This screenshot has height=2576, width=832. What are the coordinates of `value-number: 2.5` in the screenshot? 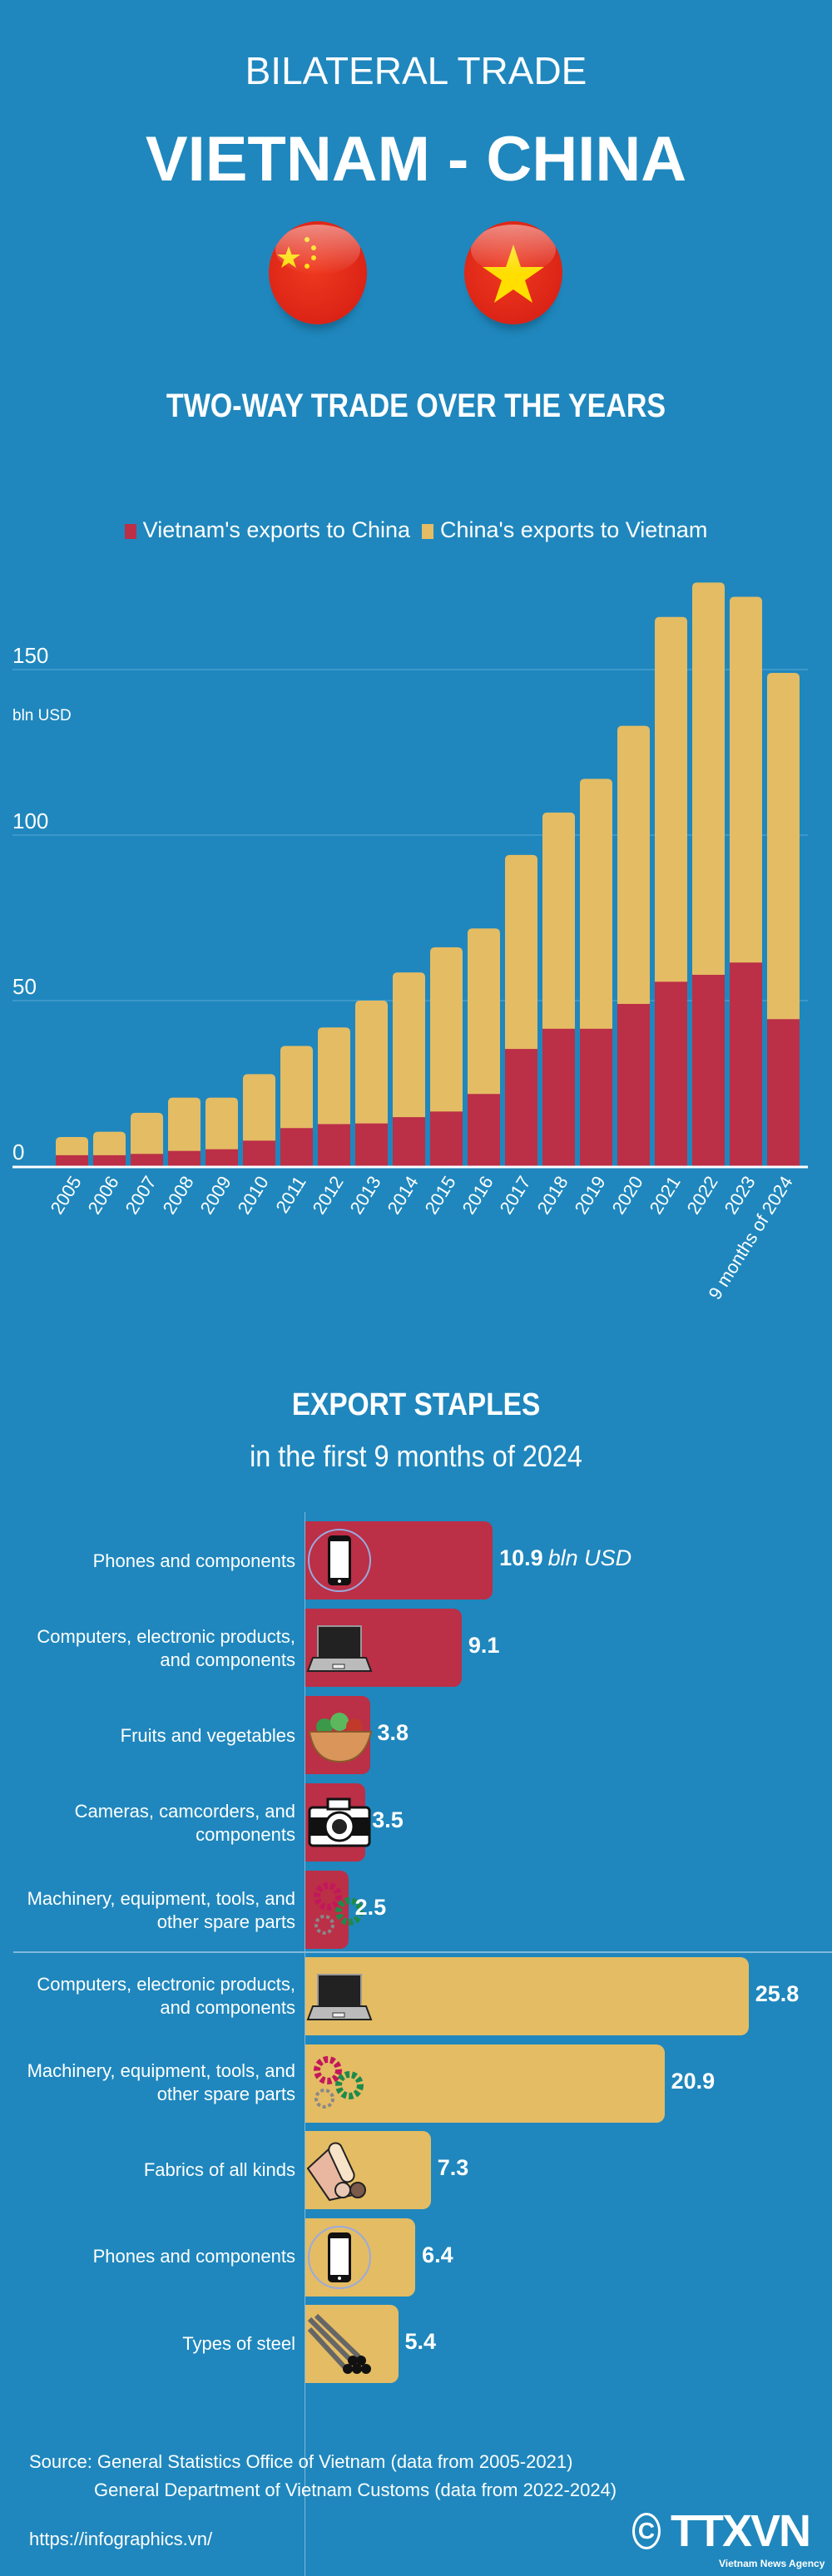 It's located at (370, 1907).